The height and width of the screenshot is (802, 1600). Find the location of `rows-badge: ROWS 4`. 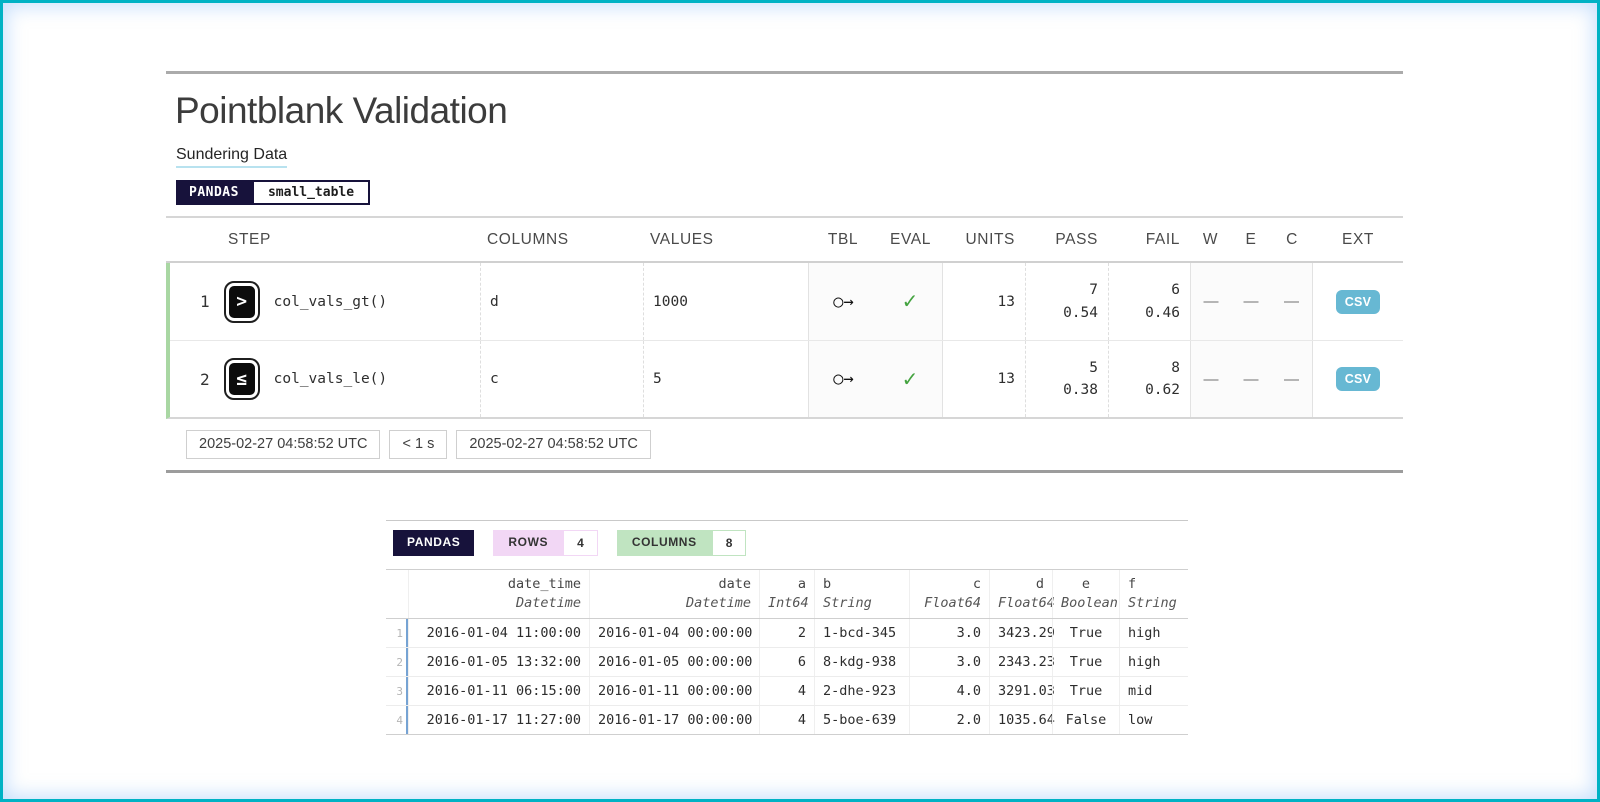

rows-badge: ROWS 4 is located at coordinates (545, 543).